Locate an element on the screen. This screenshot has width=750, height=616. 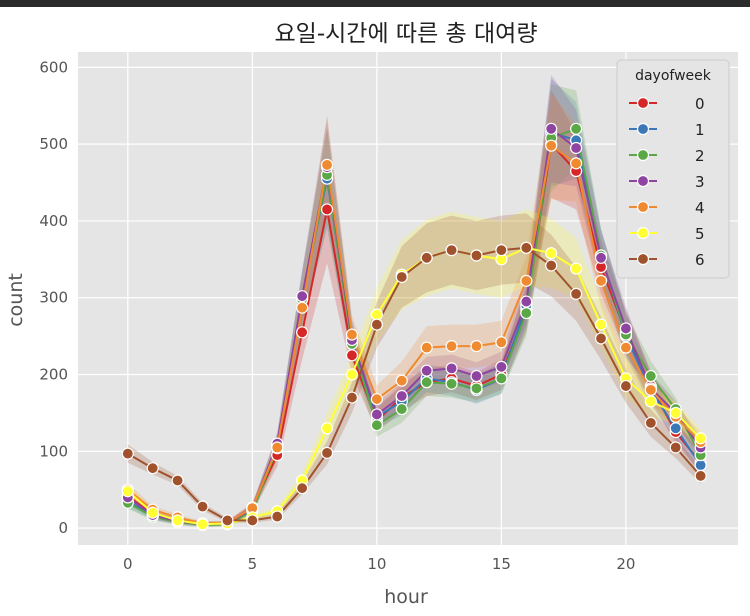
point-series-3-x10 is located at coordinates (376, 414).